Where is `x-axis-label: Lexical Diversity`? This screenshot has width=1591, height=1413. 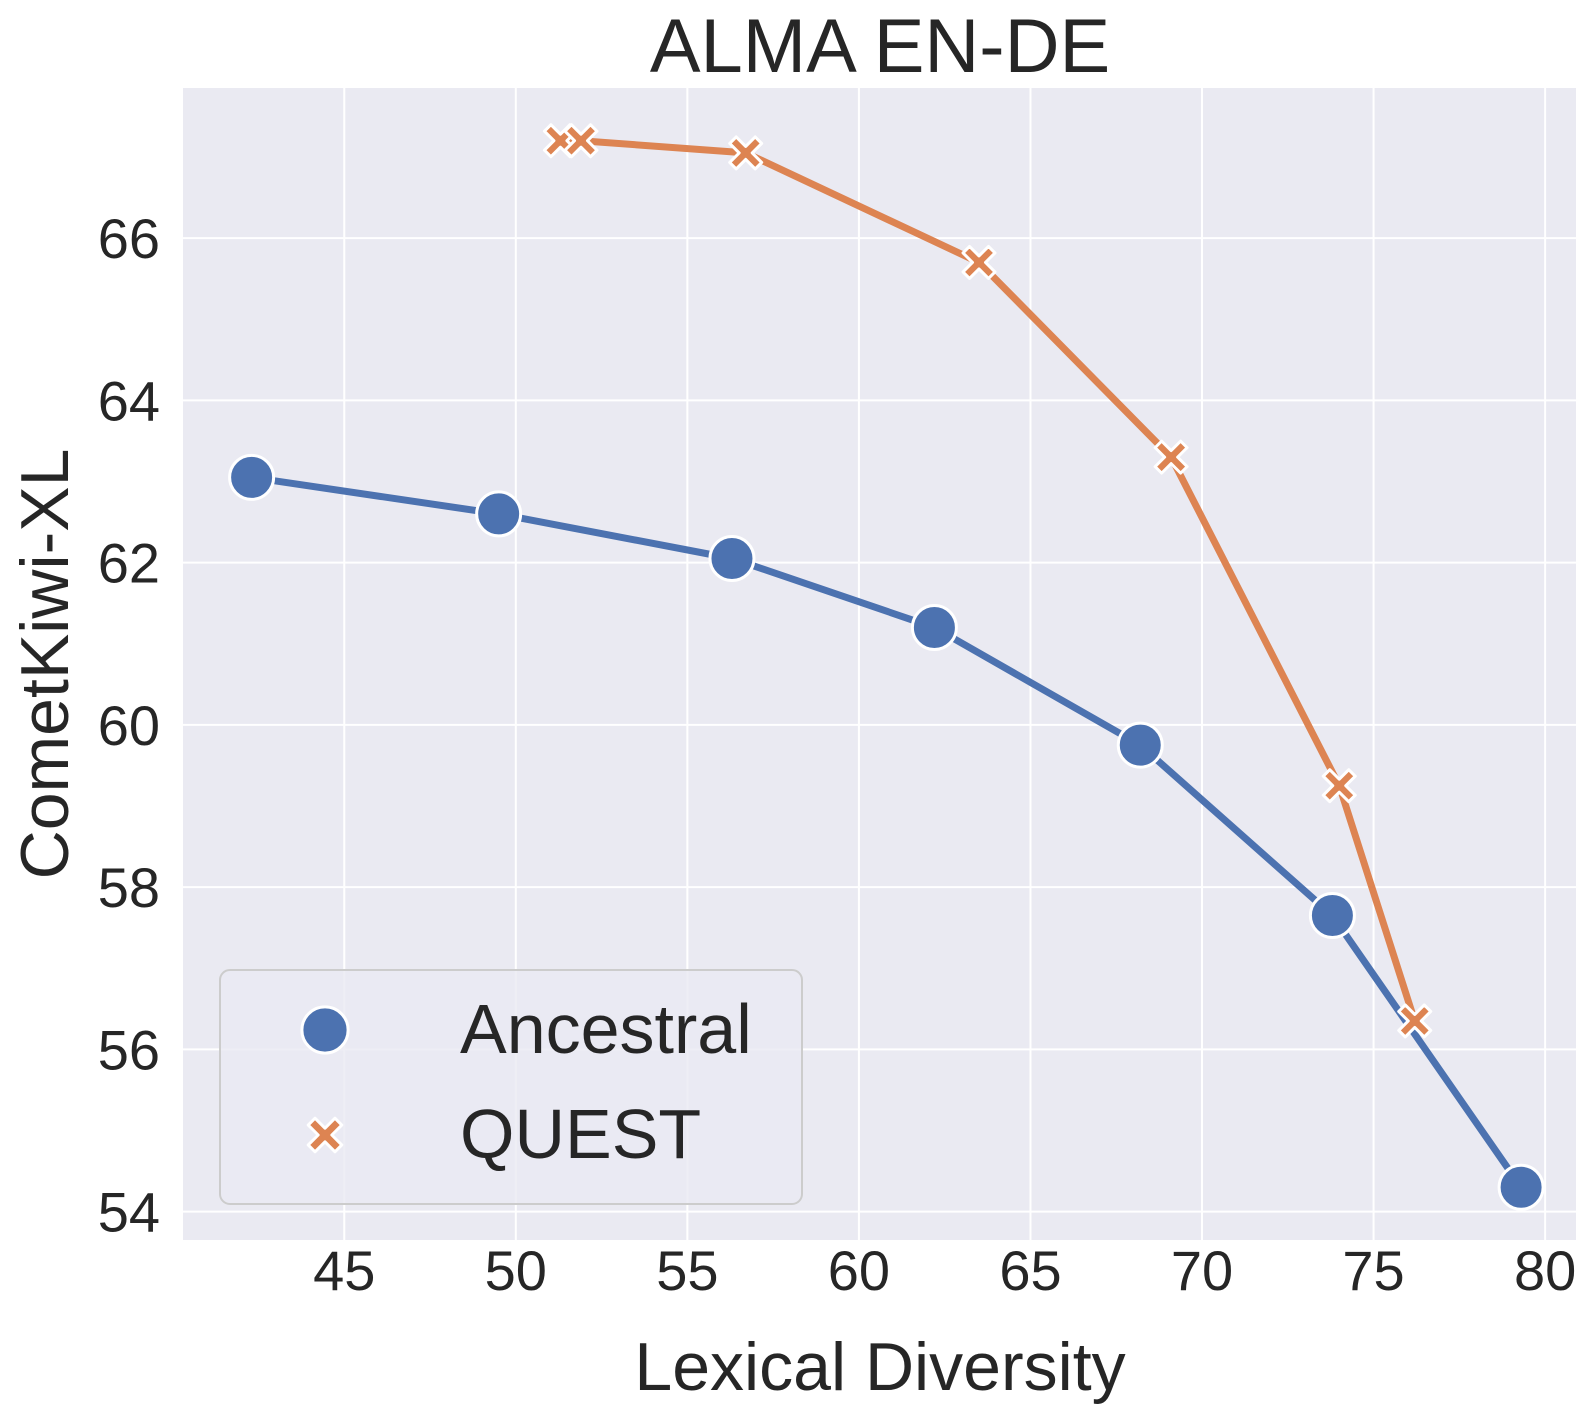 x-axis-label: Lexical Diversity is located at coordinates (879, 1367).